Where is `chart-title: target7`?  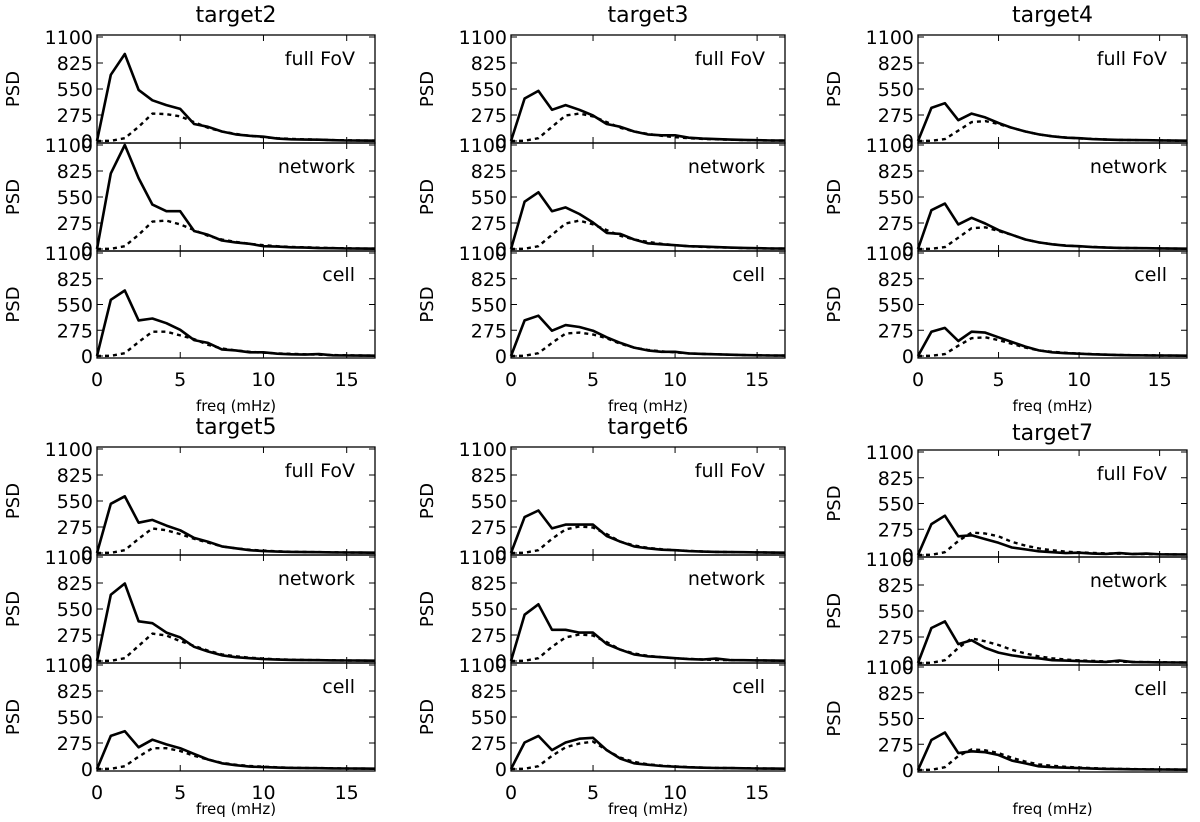
chart-title: target7 is located at coordinates (1052, 433).